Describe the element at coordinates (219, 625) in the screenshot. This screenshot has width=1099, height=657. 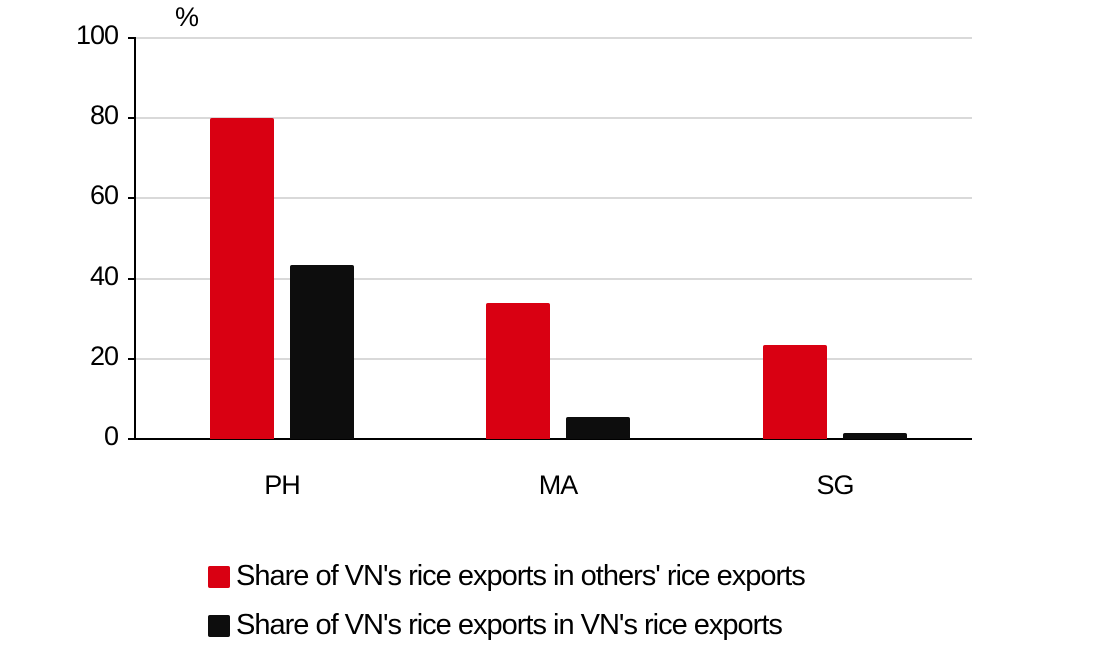
I see `legend-swatch-black` at that location.